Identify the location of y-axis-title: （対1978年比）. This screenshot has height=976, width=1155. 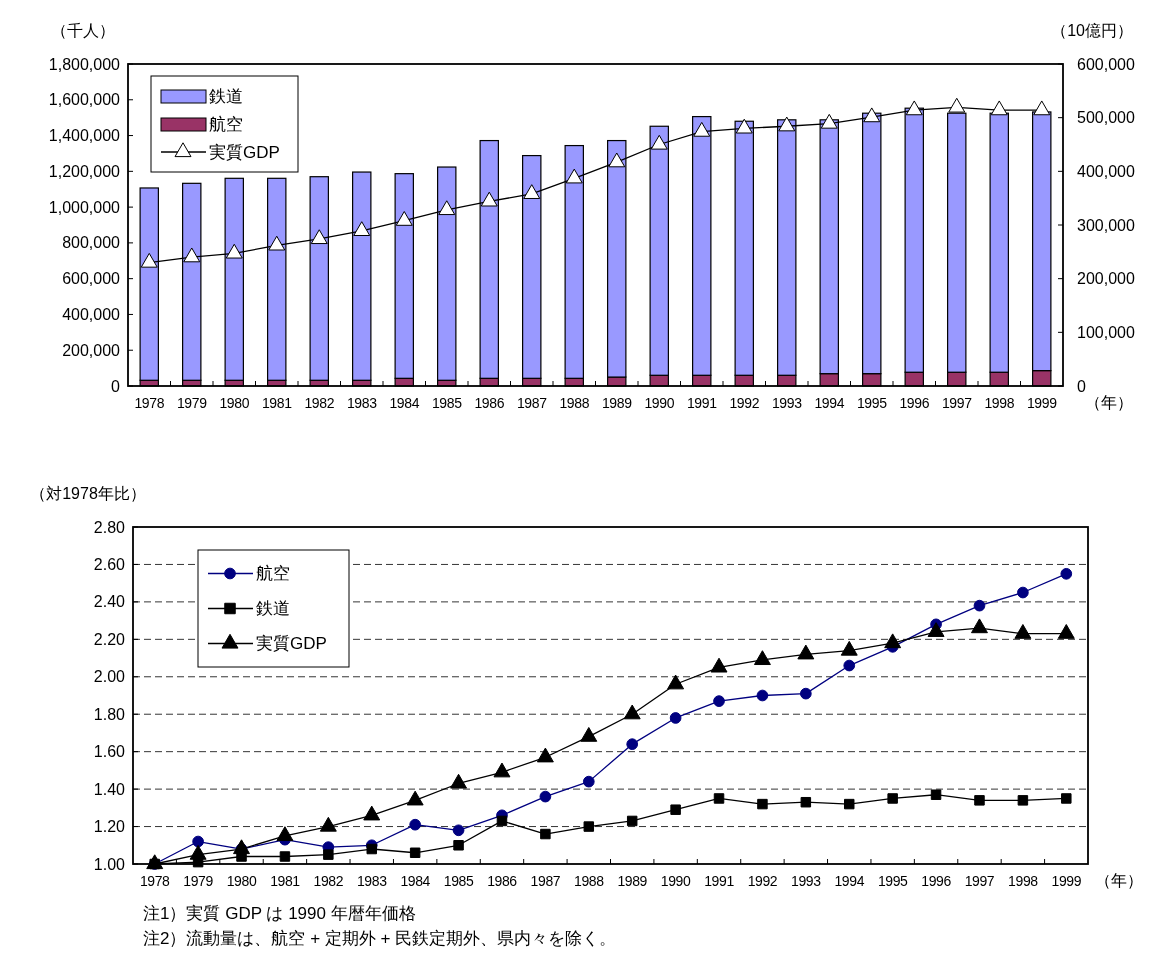
(88, 493).